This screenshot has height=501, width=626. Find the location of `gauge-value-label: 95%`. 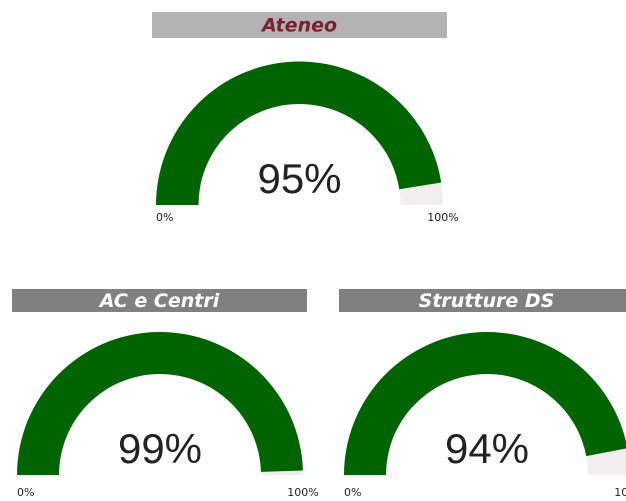

gauge-value-label: 95% is located at coordinates (299, 178).